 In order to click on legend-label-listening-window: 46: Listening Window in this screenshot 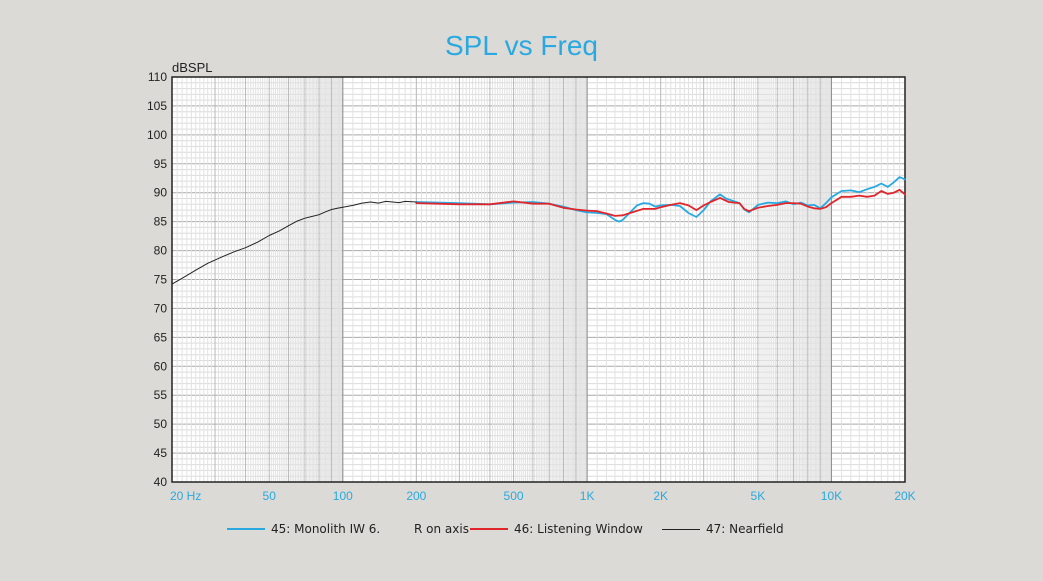, I will do `click(578, 529)`.